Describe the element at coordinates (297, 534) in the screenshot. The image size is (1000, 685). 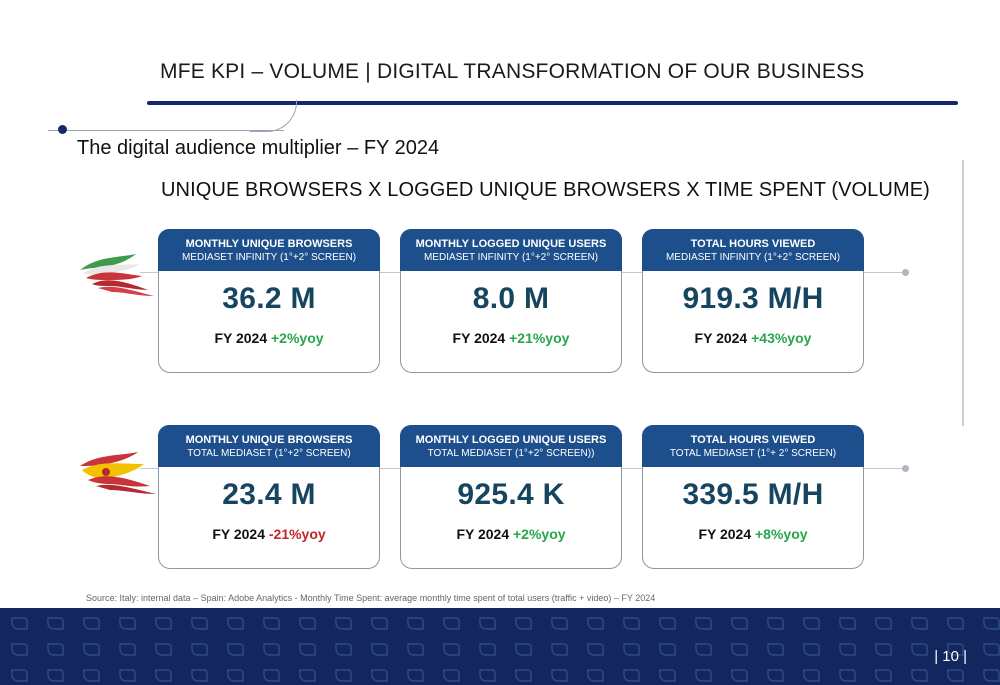
I see `kpi-card-change: -21%yoy` at that location.